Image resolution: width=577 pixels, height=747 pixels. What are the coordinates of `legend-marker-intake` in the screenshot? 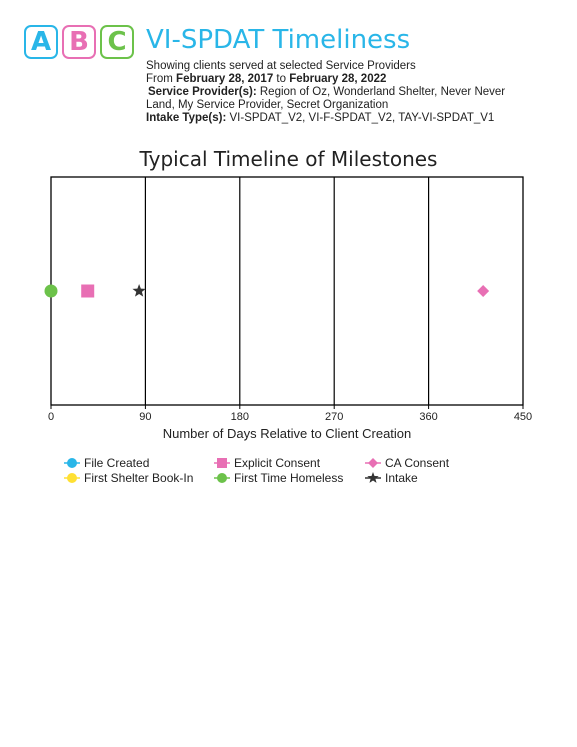 It's located at (373, 477).